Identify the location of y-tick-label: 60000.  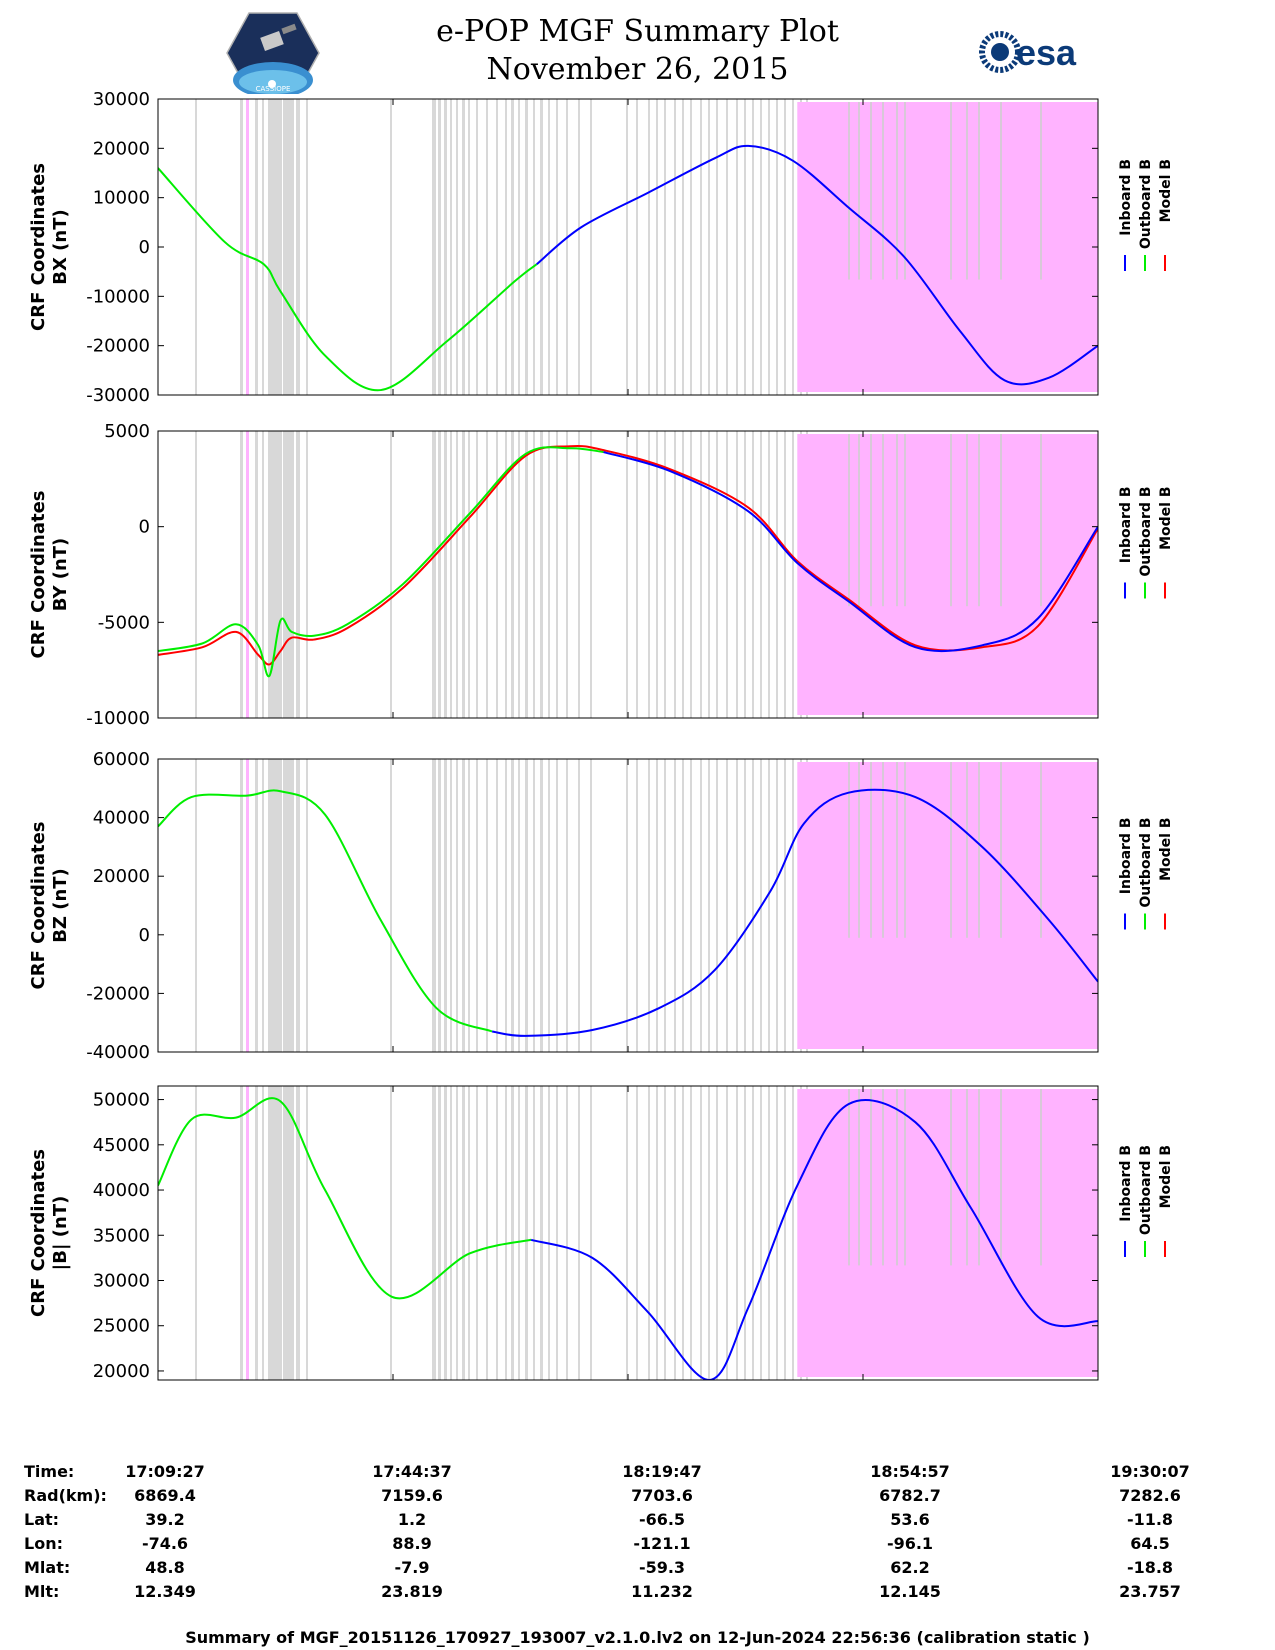
(121, 759).